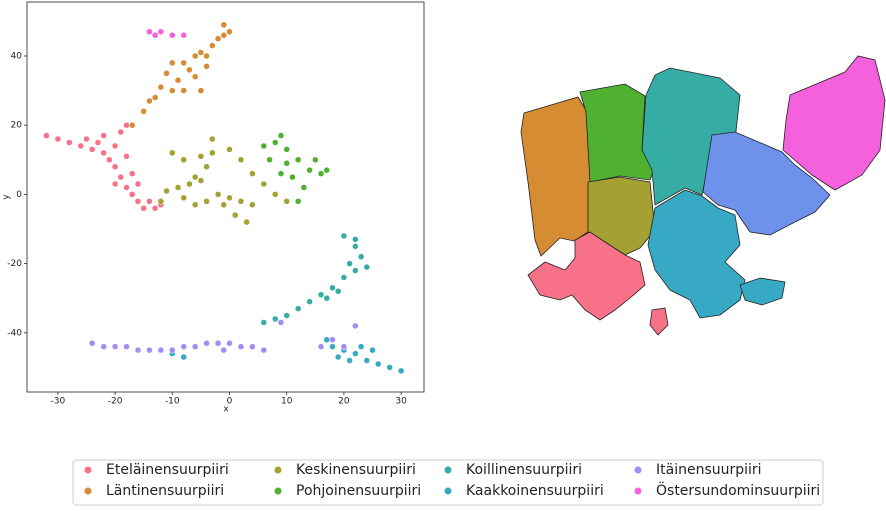  I want to click on legend-label: Kaakkoinensuurpiiri, so click(535, 491).